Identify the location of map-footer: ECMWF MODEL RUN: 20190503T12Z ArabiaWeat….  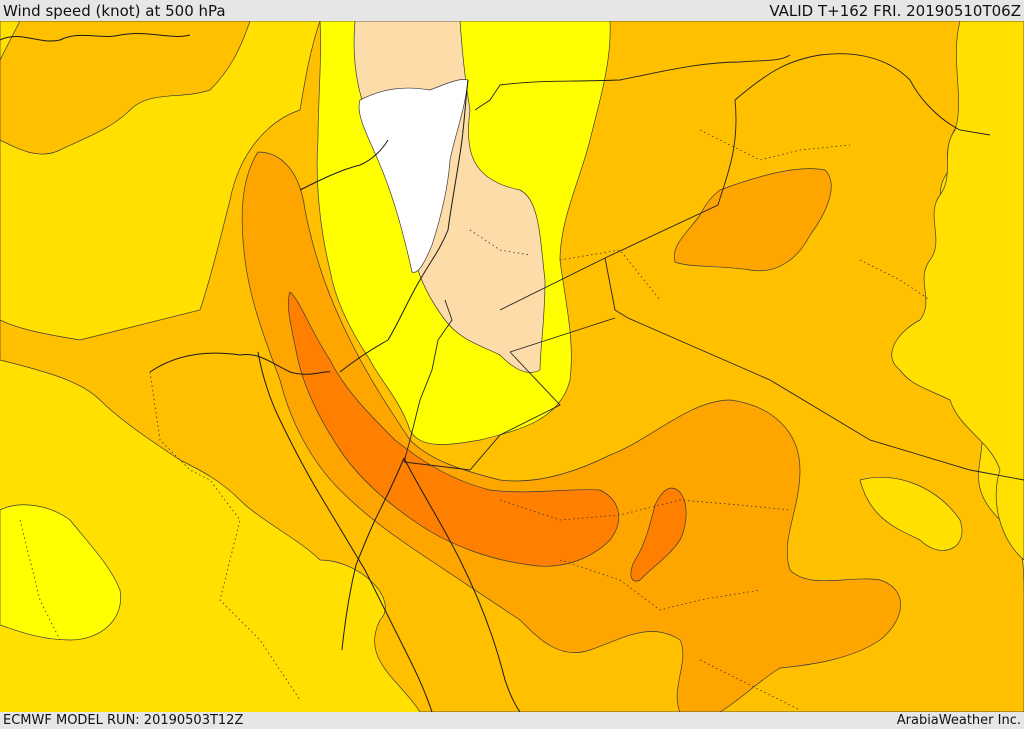
(512, 720).